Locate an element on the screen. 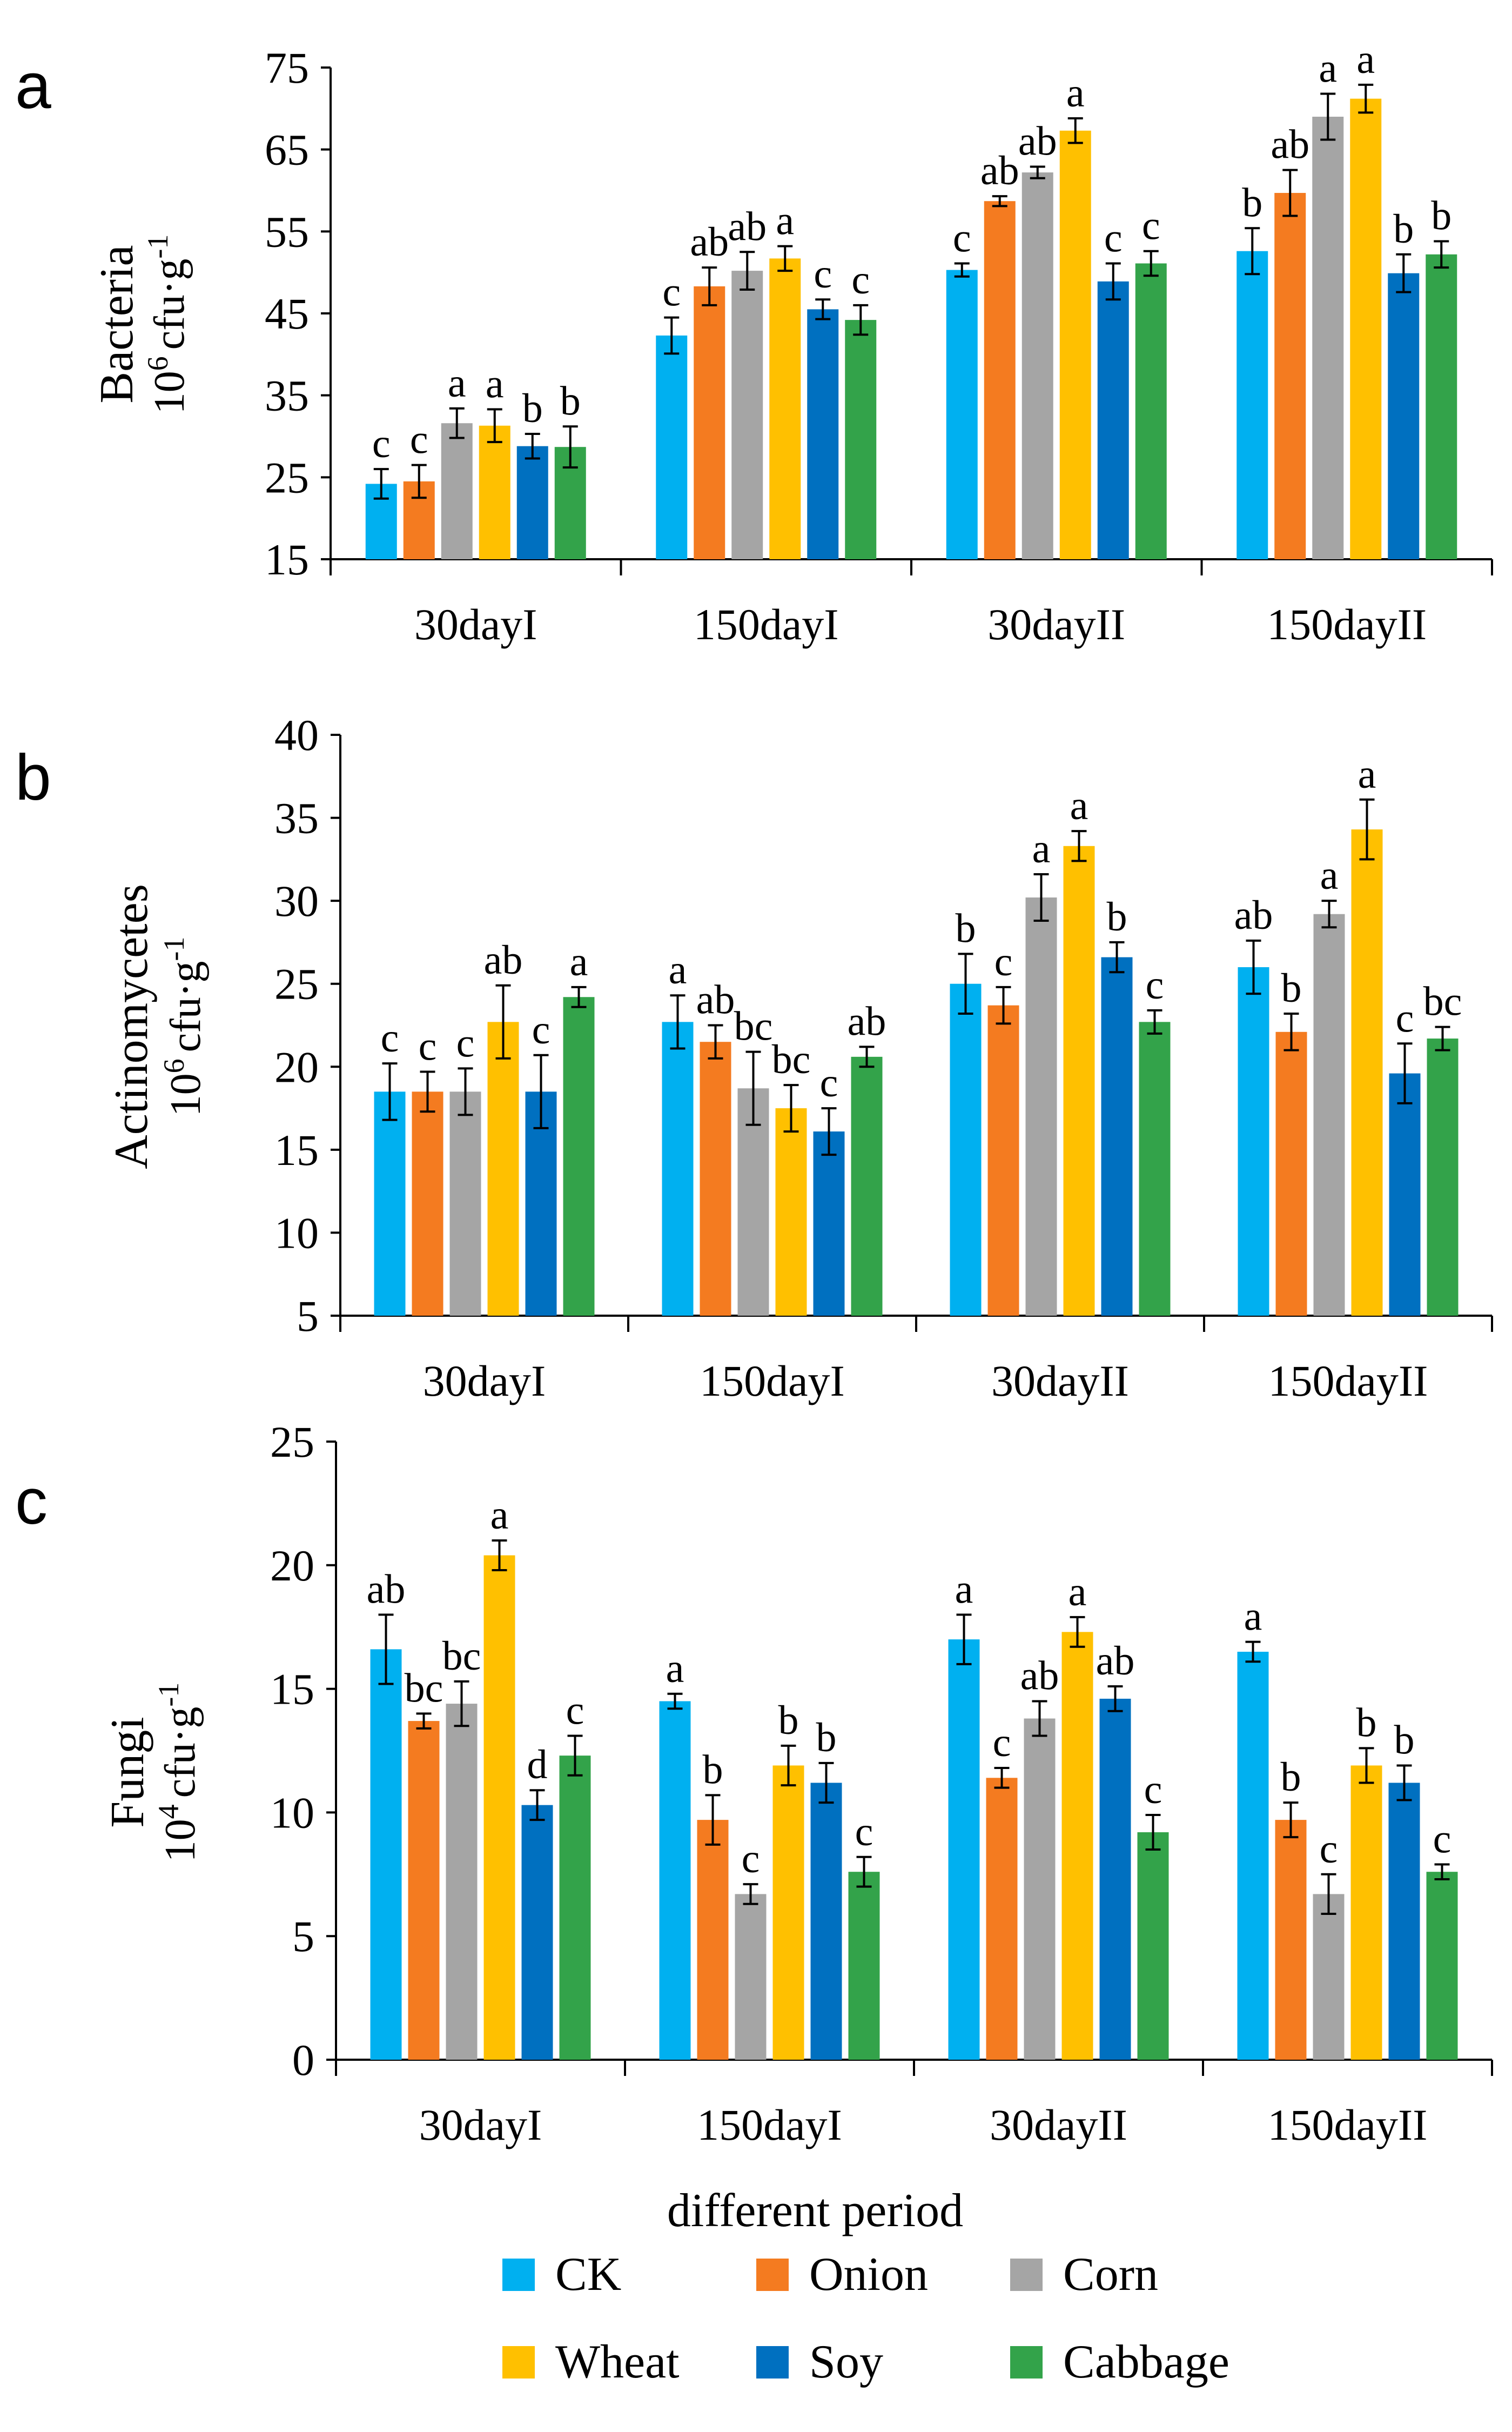 This screenshot has width=1512, height=2432. y-tick-label: 35 is located at coordinates (297, 818).